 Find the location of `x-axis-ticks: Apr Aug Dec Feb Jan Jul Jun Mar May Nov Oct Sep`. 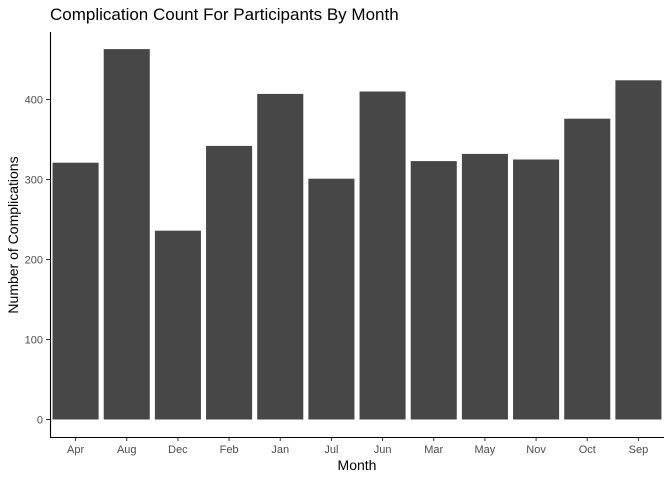

x-axis-ticks: Apr Aug Dec Feb Jan Jul Jun Mar May Nov Oct Sep is located at coordinates (357, 446).